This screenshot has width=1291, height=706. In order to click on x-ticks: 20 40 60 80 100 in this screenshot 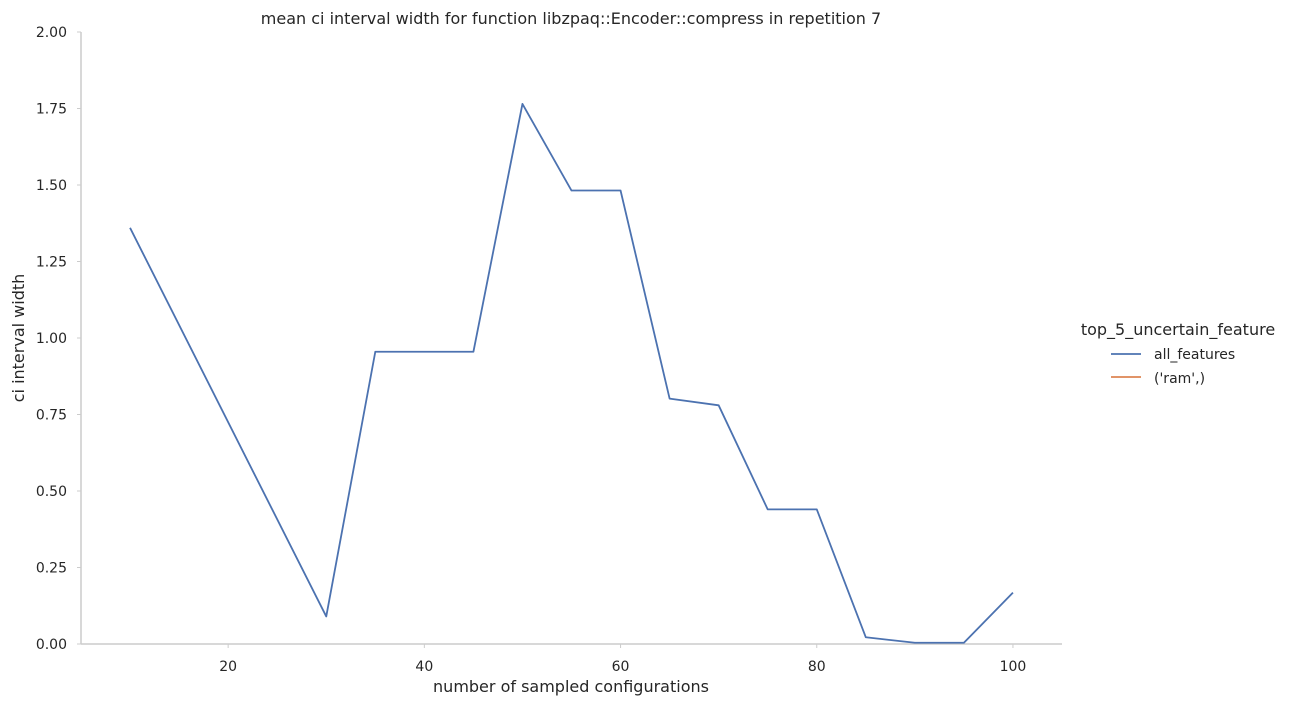, I will do `click(622, 659)`.